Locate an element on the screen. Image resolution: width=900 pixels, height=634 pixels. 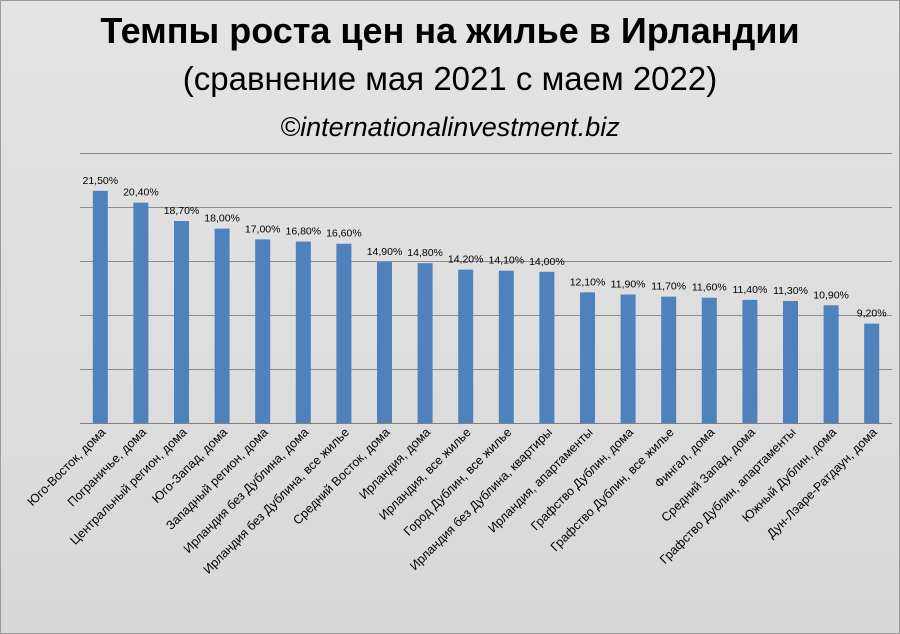
value-label: 14,20% is located at coordinates (466, 260).